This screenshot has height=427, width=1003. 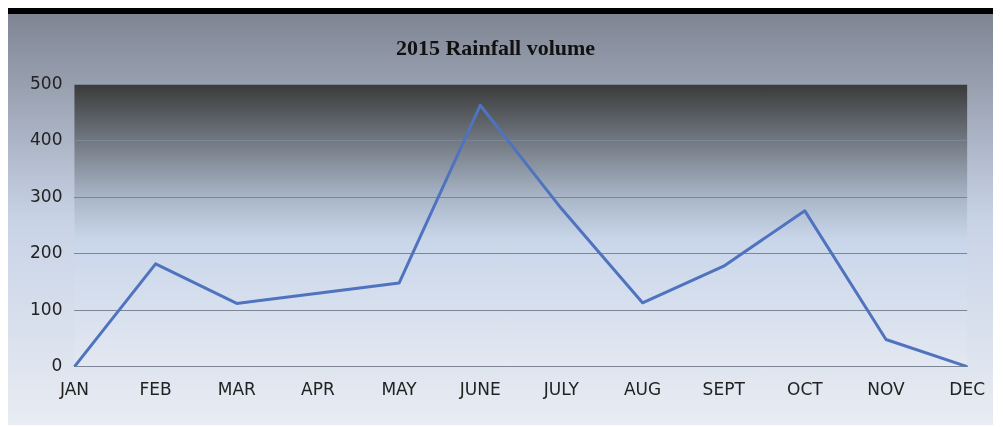 I want to click on x-tick-label: AUG, so click(x=642, y=389).